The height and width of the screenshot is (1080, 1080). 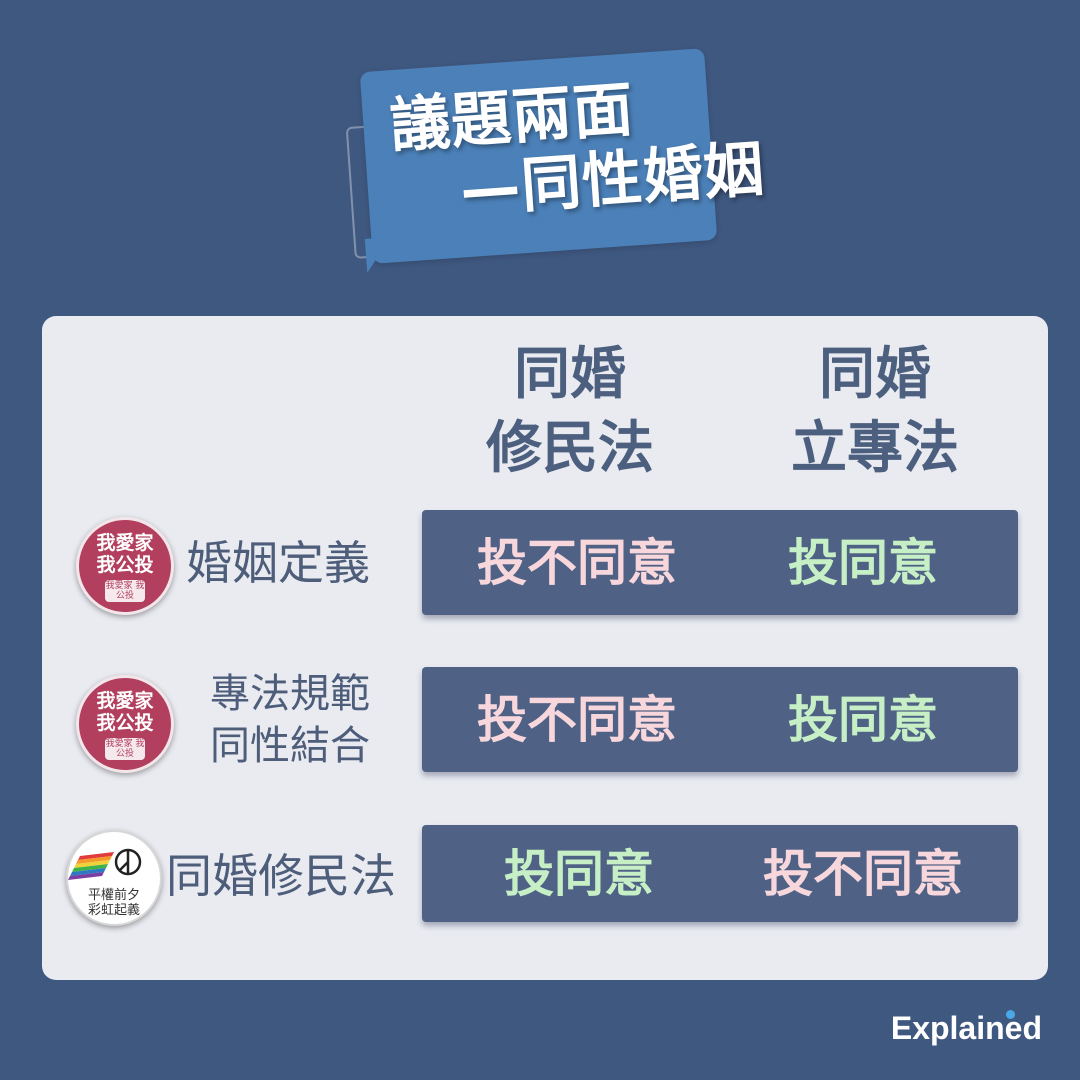 What do you see at coordinates (281, 876) in the screenshot?
I see `row-label-civil-code-amendment: 同婚修民法` at bounding box center [281, 876].